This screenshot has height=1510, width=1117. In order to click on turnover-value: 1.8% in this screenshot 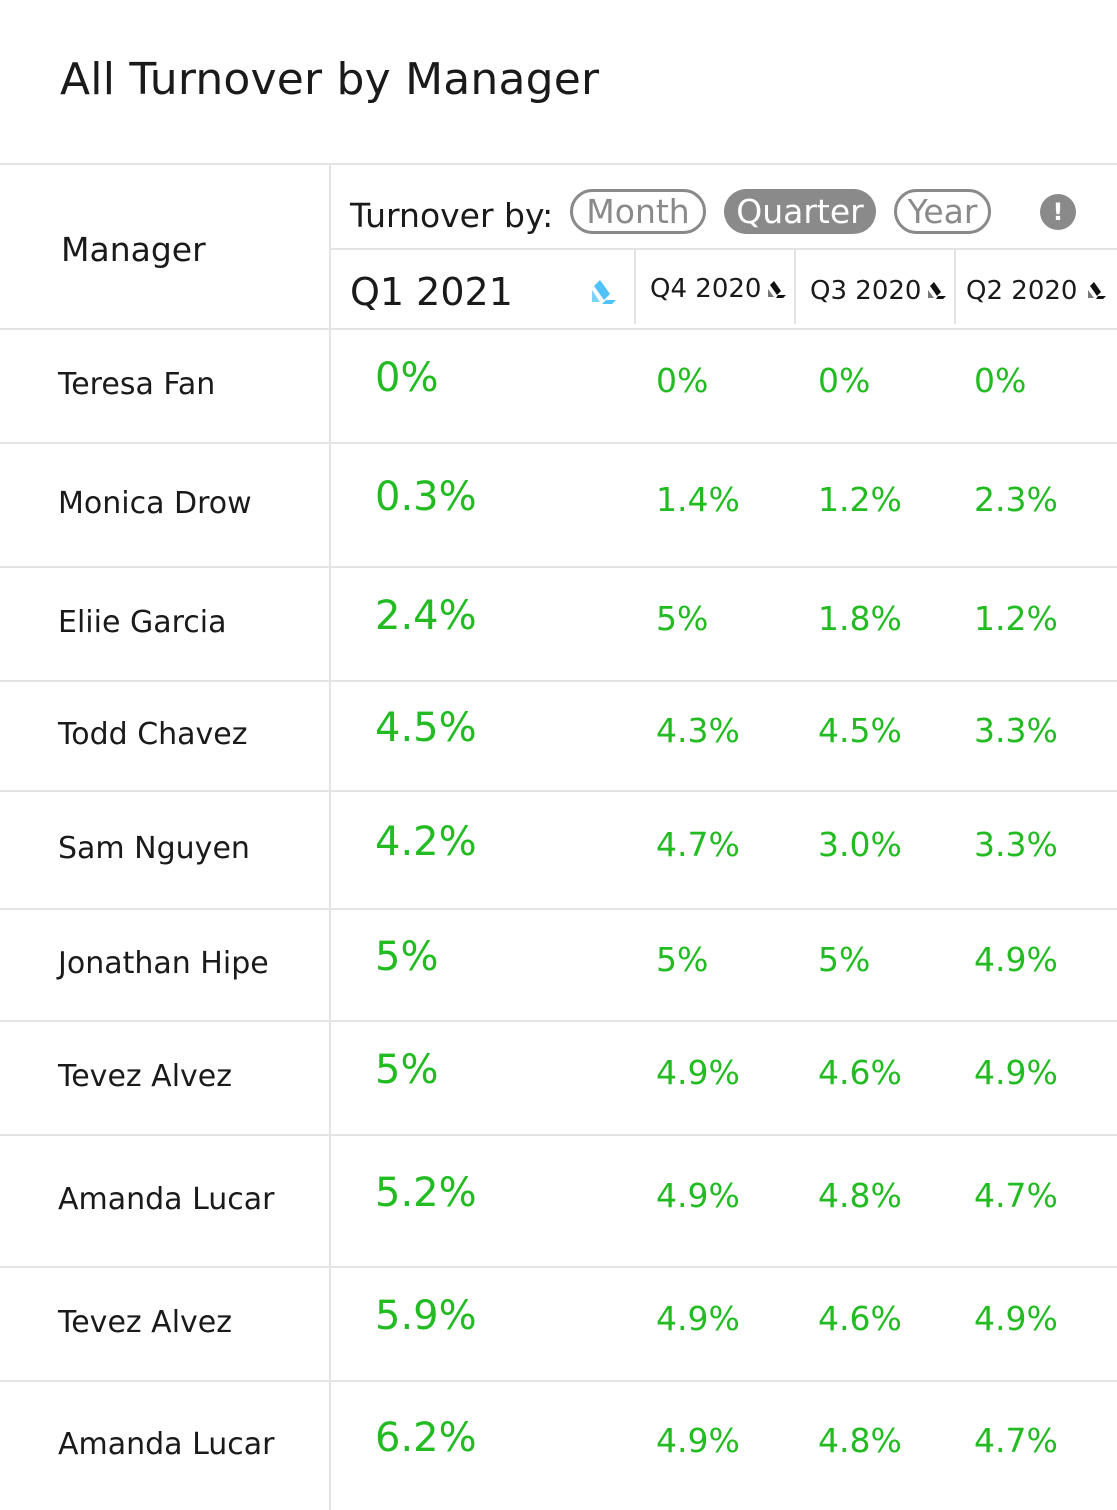, I will do `click(860, 618)`.